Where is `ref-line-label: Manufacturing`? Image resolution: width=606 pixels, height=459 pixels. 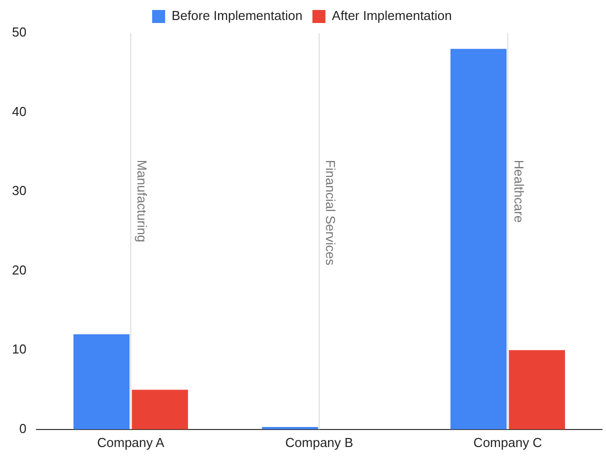
ref-line-label: Manufacturing is located at coordinates (142, 201).